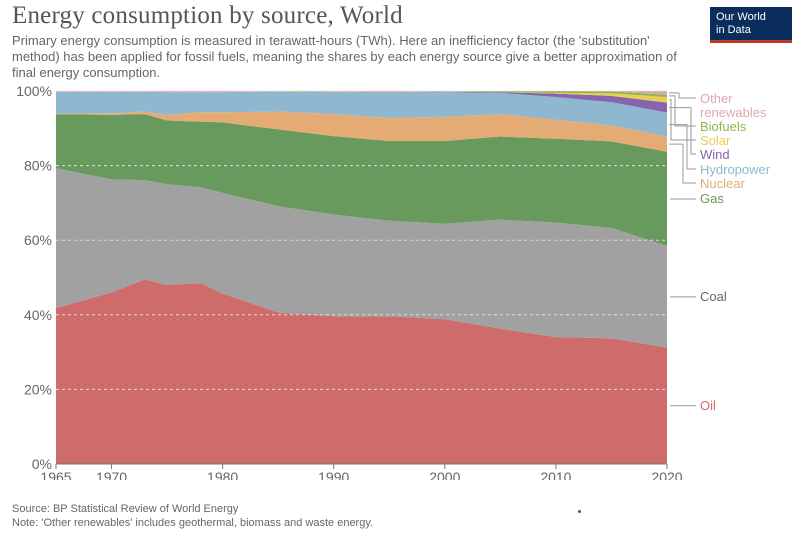 The image size is (800, 537). What do you see at coordinates (712, 198) in the screenshot?
I see `label-gas: Gas` at bounding box center [712, 198].